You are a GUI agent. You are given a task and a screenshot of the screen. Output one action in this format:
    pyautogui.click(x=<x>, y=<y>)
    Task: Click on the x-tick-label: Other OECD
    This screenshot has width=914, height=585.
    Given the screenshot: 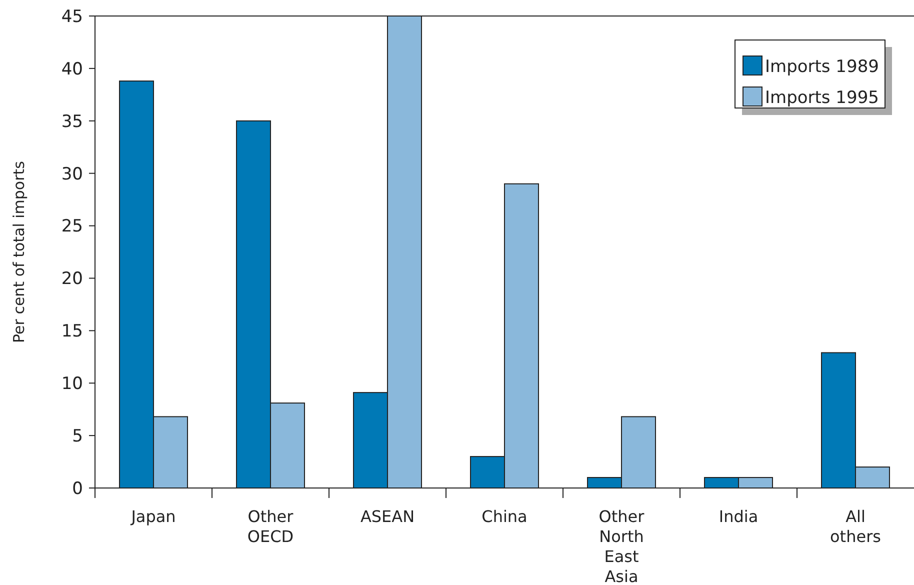 What is the action you would take?
    pyautogui.click(x=270, y=526)
    